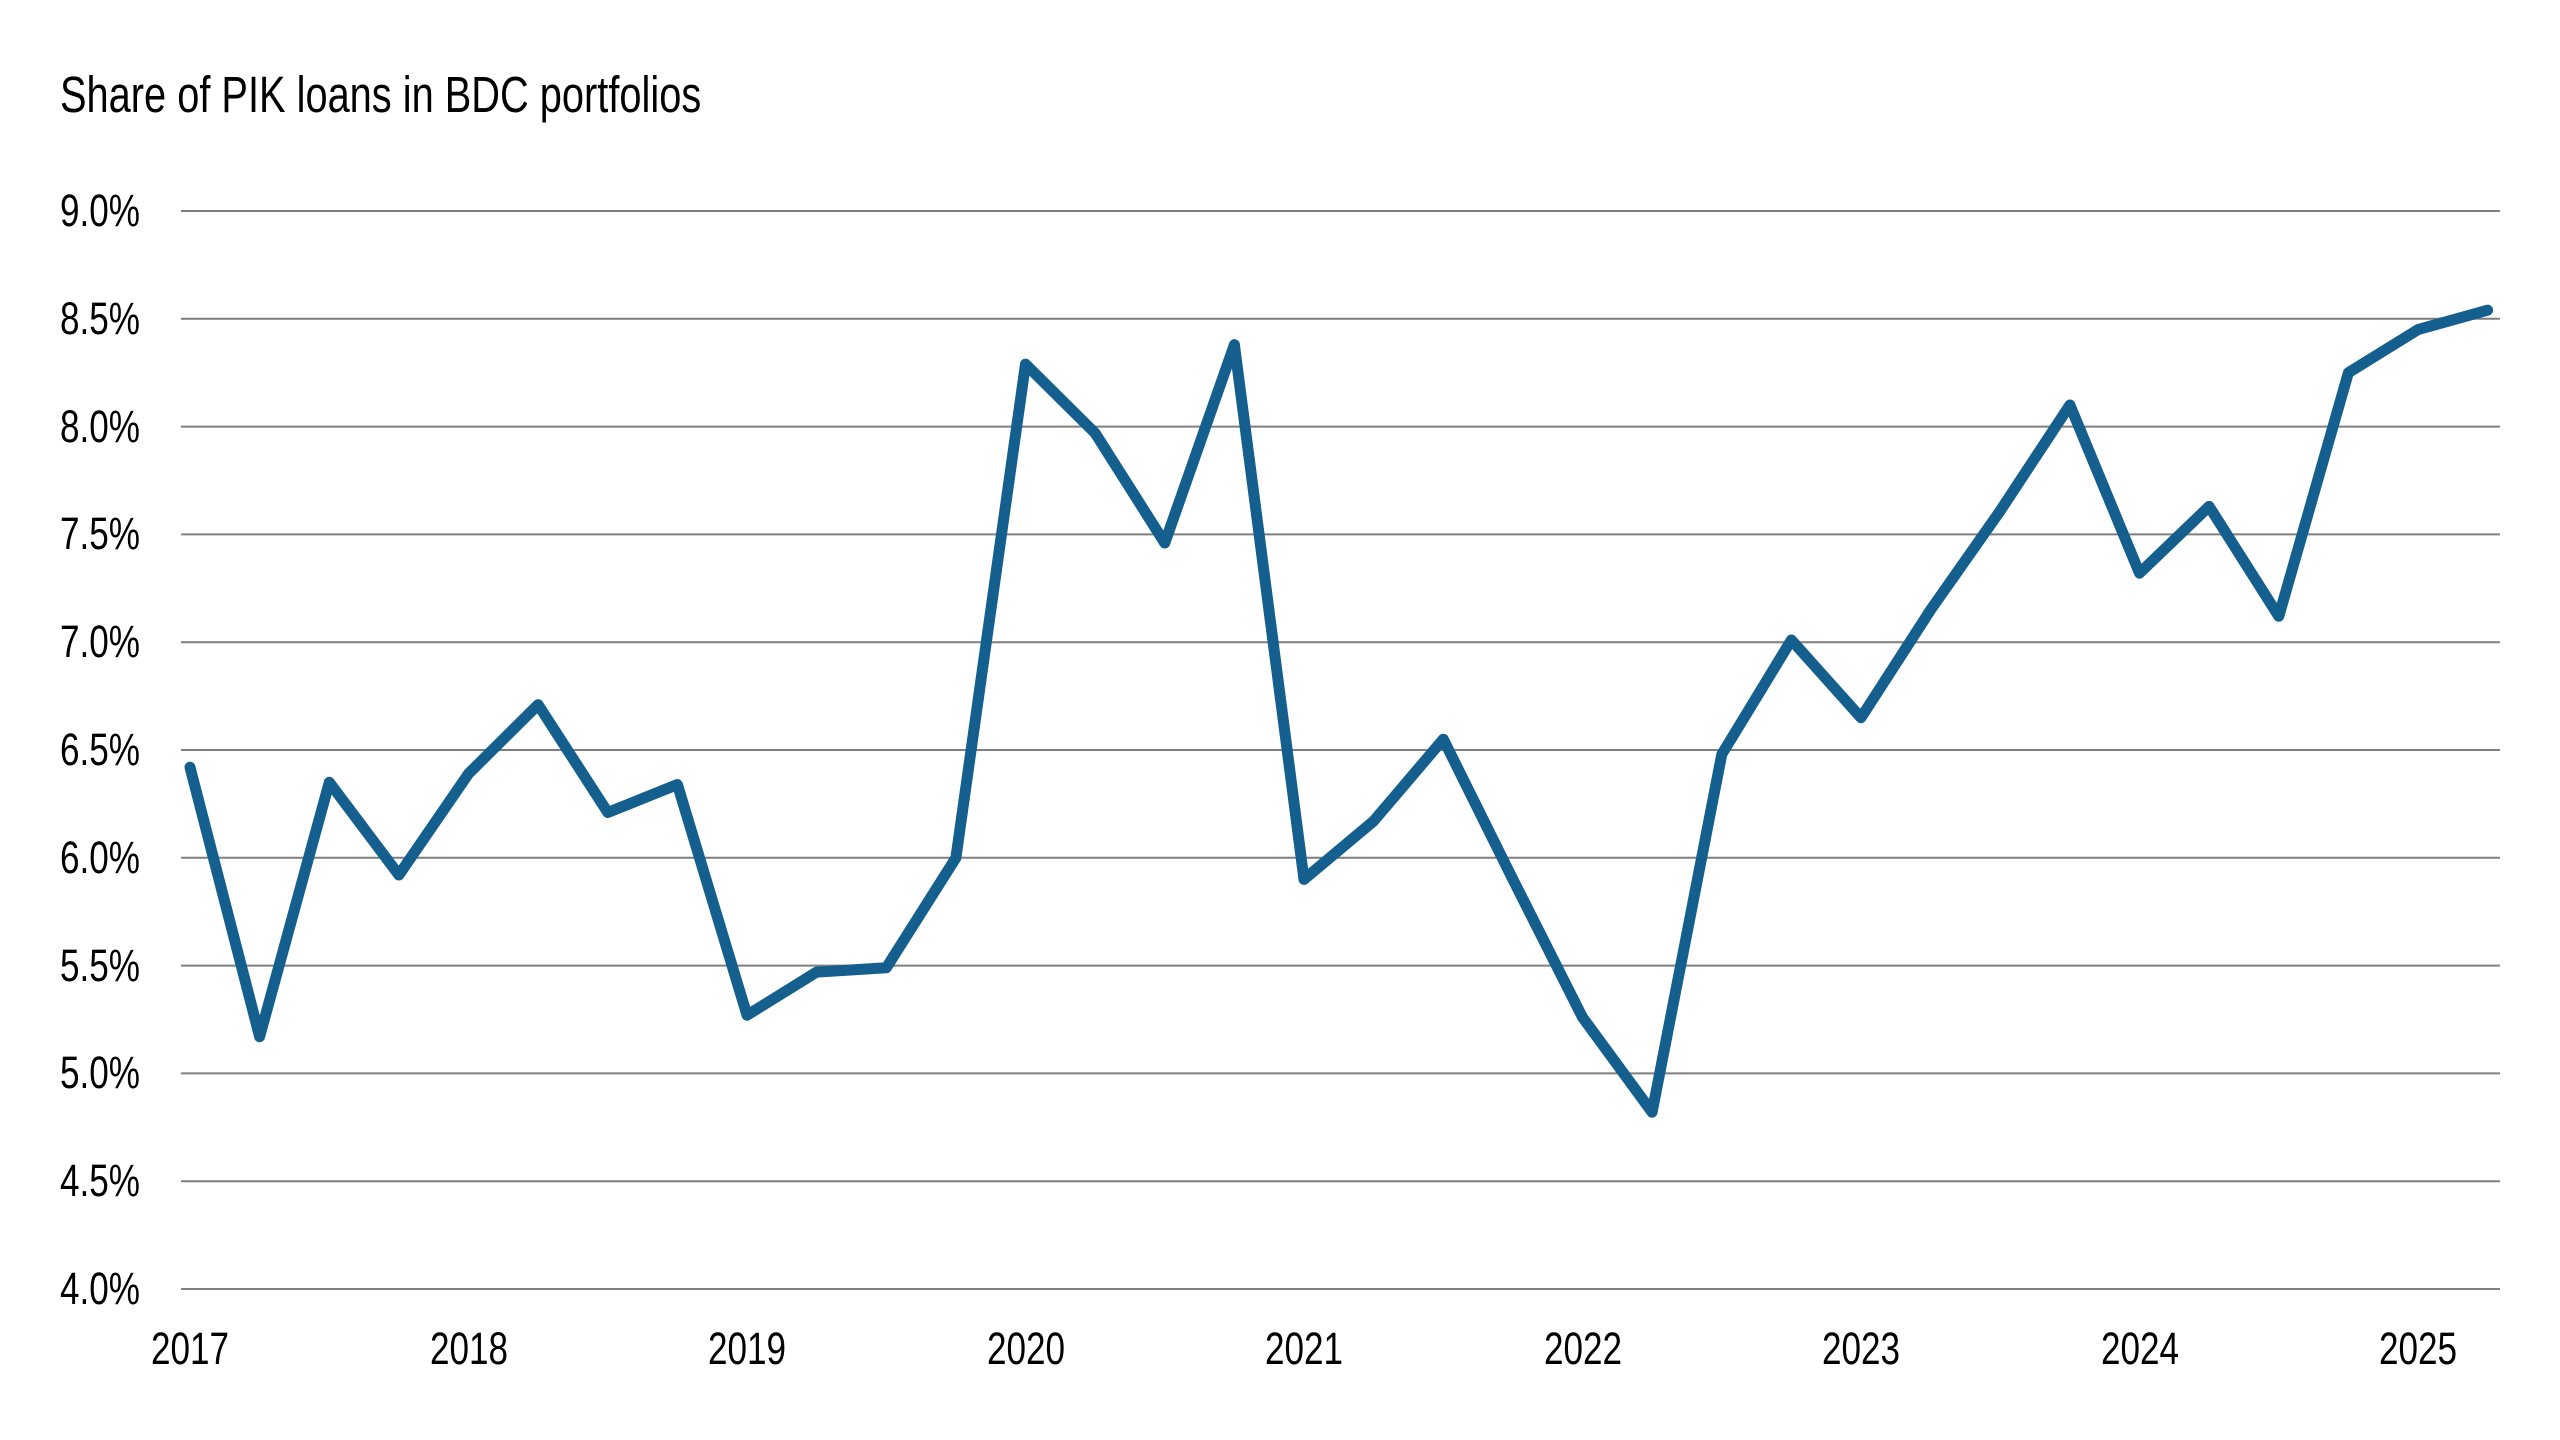 This screenshot has height=1440, width=2560. I want to click on x-tick-label: 2020, so click(1026, 1348).